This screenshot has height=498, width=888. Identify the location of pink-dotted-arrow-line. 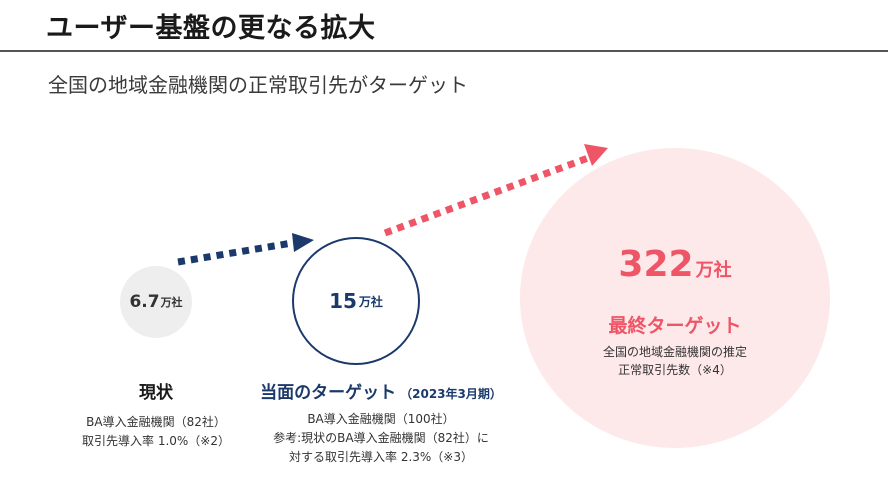
(486, 195).